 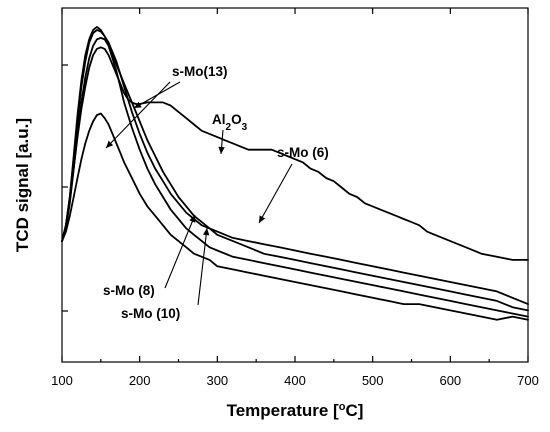 I want to click on x-tick-label-400: 400, so click(x=295, y=380).